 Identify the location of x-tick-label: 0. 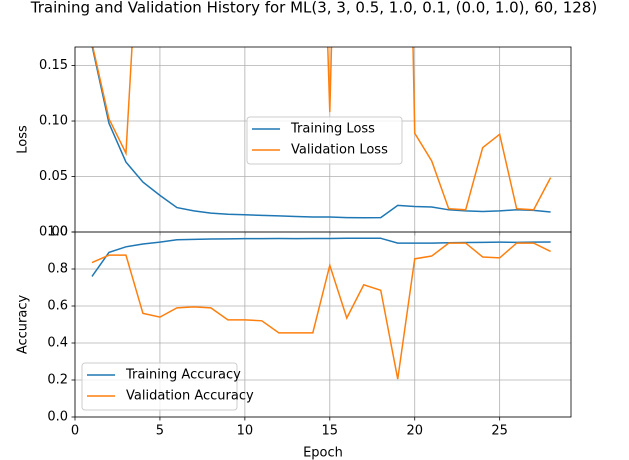
(75, 431).